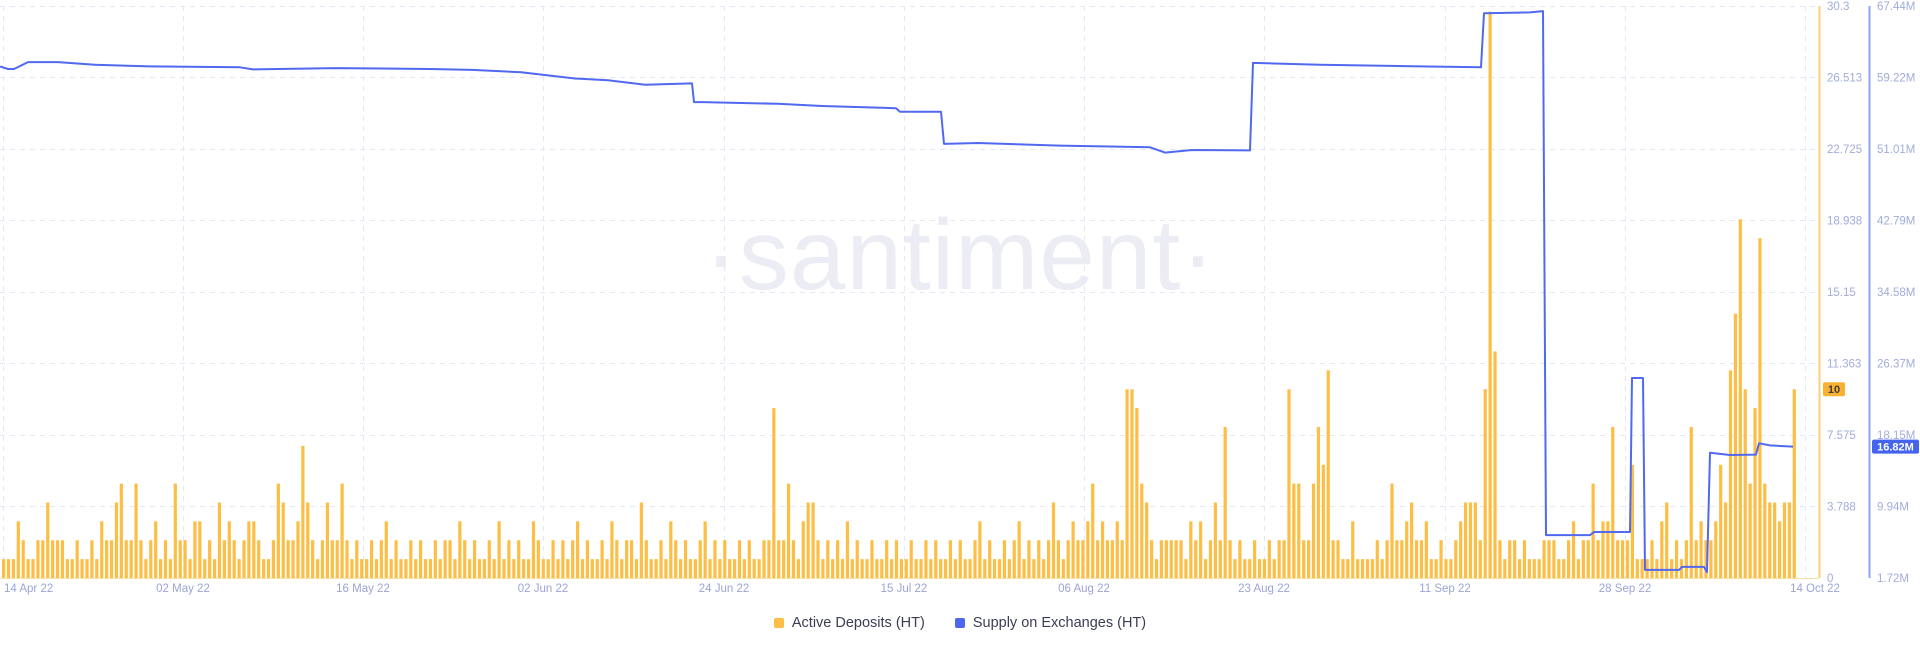 The height and width of the screenshot is (650, 1920). What do you see at coordinates (1264, 589) in the screenshot?
I see `svg-text: 23 Aug 22` at bounding box center [1264, 589].